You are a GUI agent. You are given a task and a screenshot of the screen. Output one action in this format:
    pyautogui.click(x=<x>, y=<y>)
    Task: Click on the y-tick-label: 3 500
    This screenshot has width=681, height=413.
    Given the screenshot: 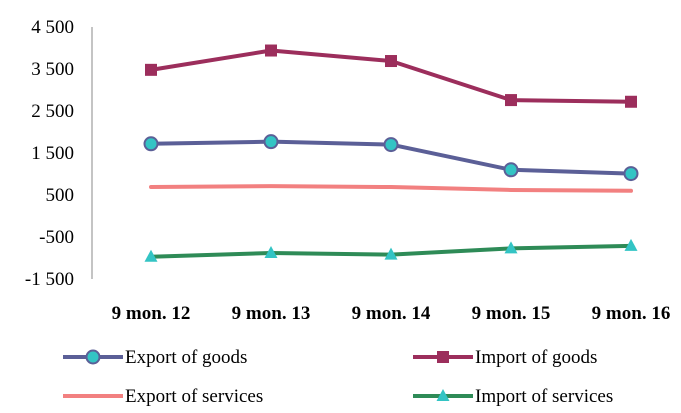 What is the action you would take?
    pyautogui.click(x=52, y=69)
    